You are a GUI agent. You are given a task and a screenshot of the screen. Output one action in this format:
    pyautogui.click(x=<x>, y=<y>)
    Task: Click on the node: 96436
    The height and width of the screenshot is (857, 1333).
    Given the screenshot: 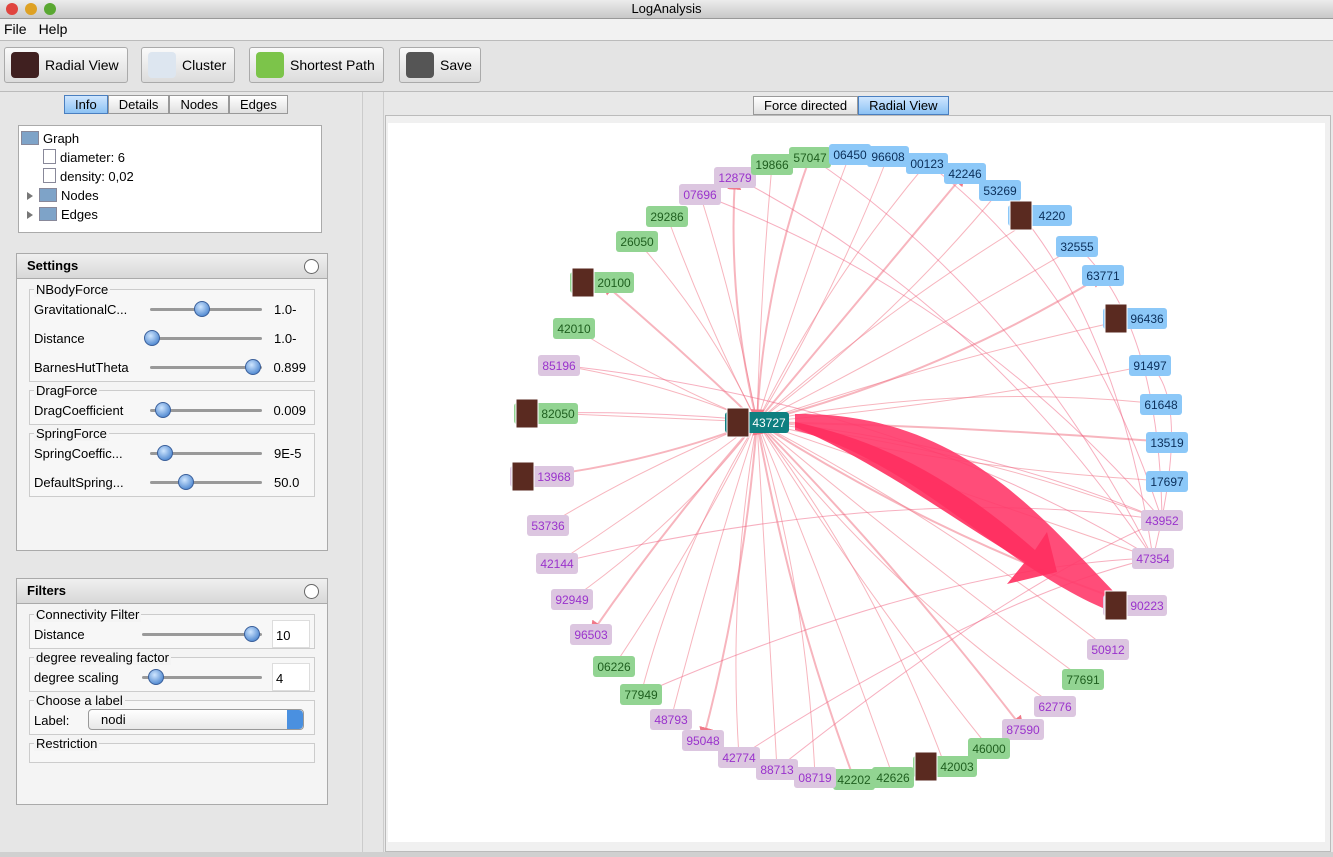 What is the action you would take?
    pyautogui.click(x=1135, y=318)
    